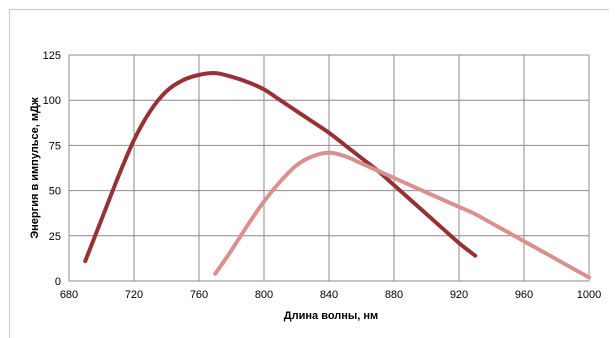 Image resolution: width=615 pixels, height=338 pixels. I want to click on y-tick-labels: 0 25 50 75 100 125, so click(52, 169).